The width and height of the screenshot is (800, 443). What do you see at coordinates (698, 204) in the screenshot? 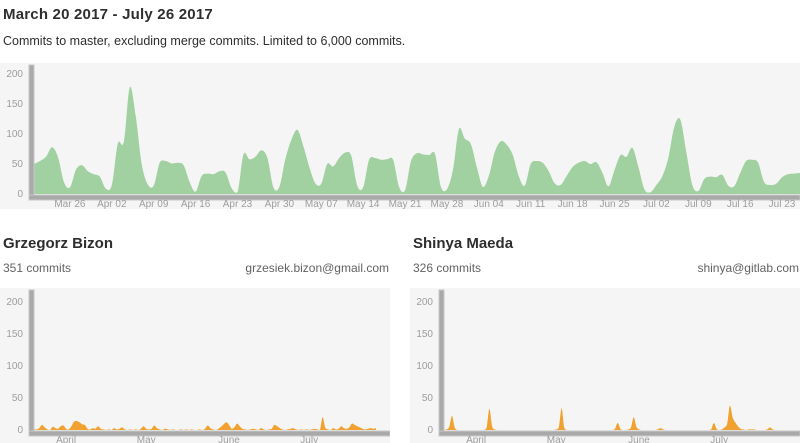
I see `x-axis-tick-label: Jul 09` at bounding box center [698, 204].